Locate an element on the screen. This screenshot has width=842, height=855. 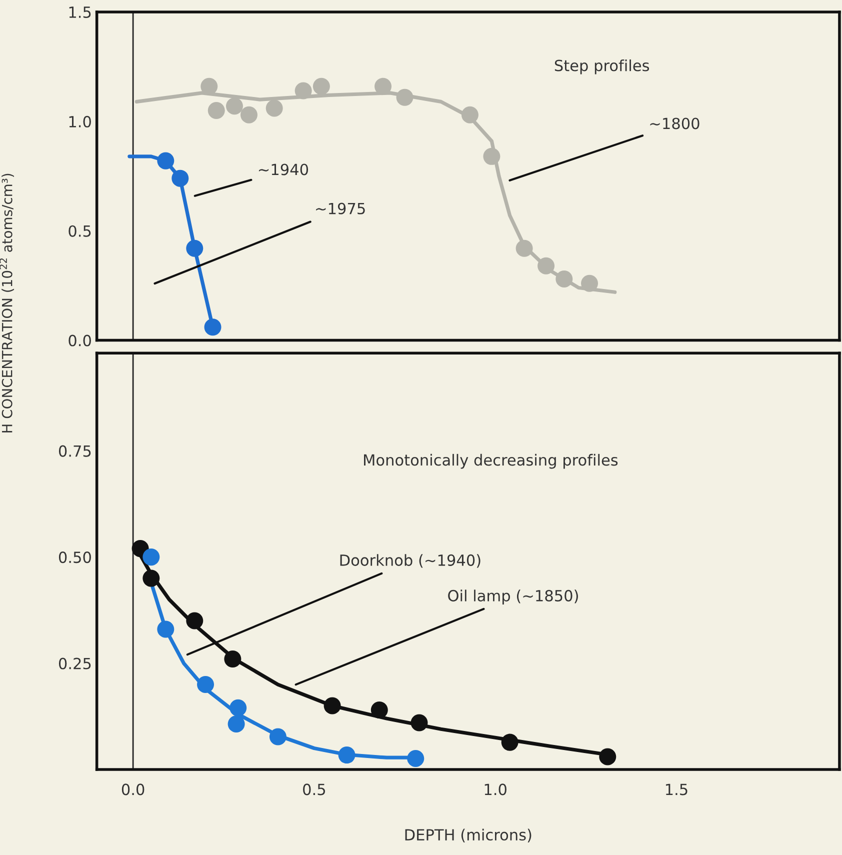
y-tick-label: 1.0 is located at coordinates (80, 122).